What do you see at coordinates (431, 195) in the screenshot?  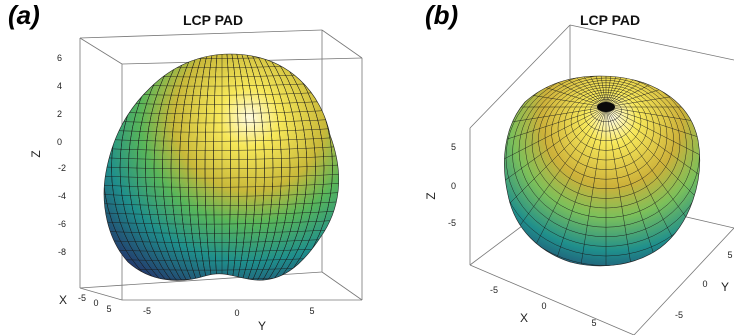 I see `z-axis-label-b: Z` at bounding box center [431, 195].